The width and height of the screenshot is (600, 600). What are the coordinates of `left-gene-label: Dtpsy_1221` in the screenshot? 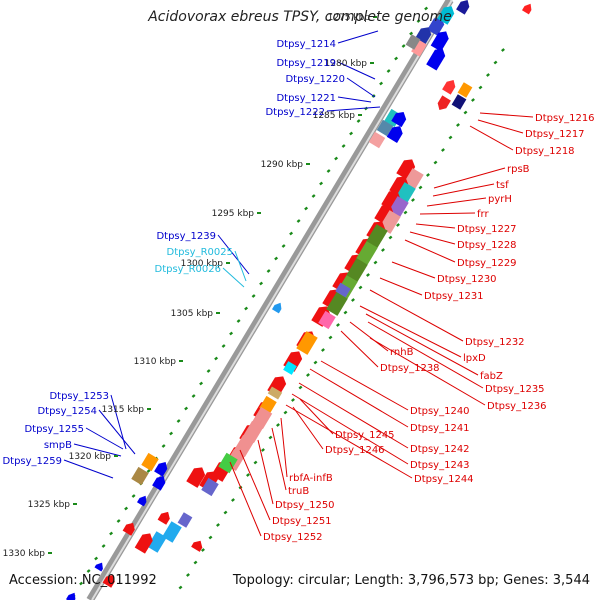 It's located at (306, 98).